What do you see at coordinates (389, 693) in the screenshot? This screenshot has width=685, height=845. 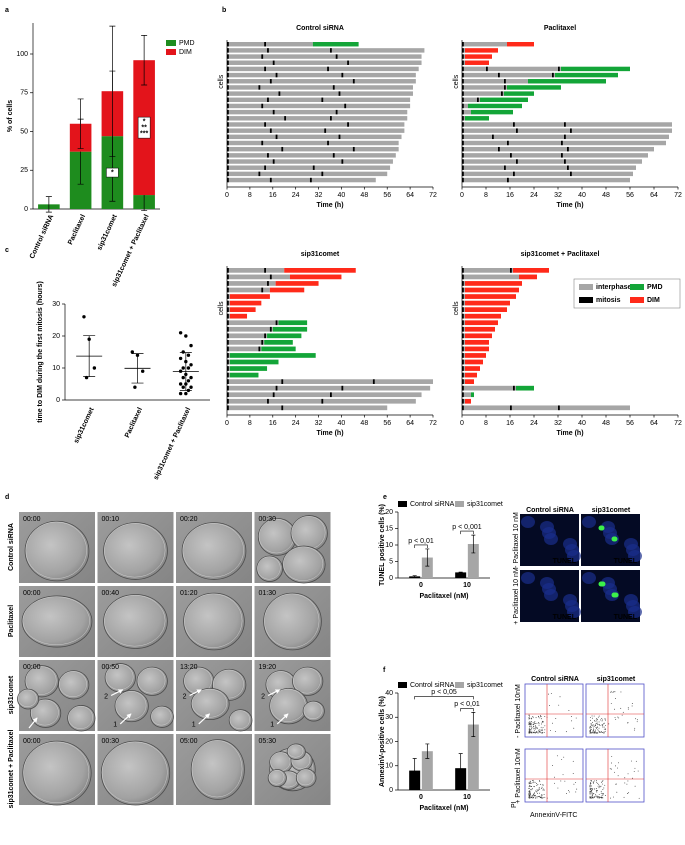 I see `y-tick-label: 40` at bounding box center [389, 693].